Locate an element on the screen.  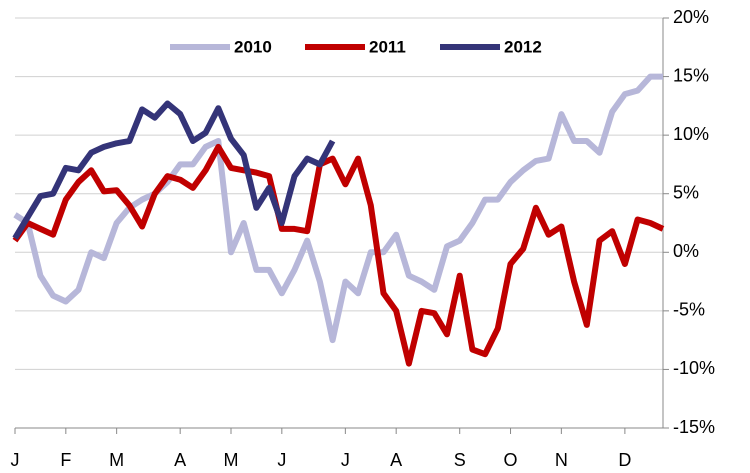
y-tick-label: 5% is located at coordinates (686, 192).